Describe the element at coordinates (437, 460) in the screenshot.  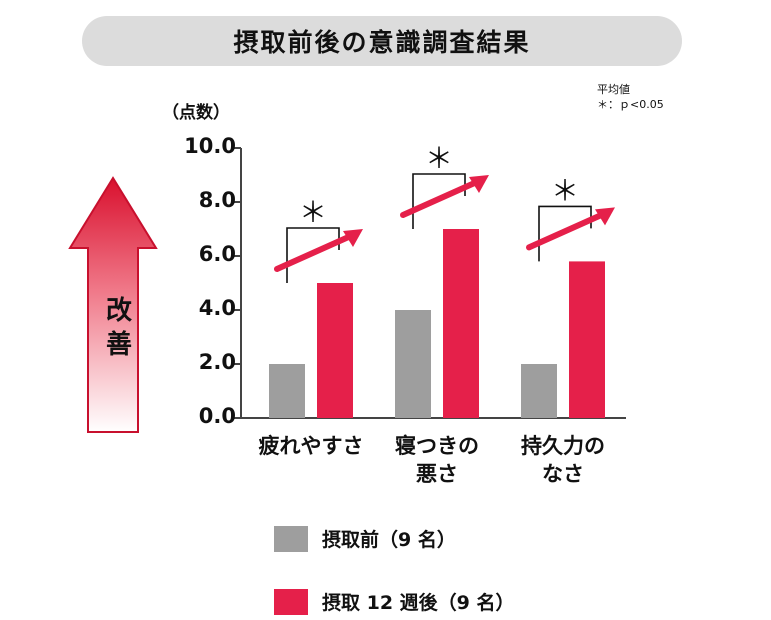
I see `x-category-label: 寝つきの 悪さ` at that location.